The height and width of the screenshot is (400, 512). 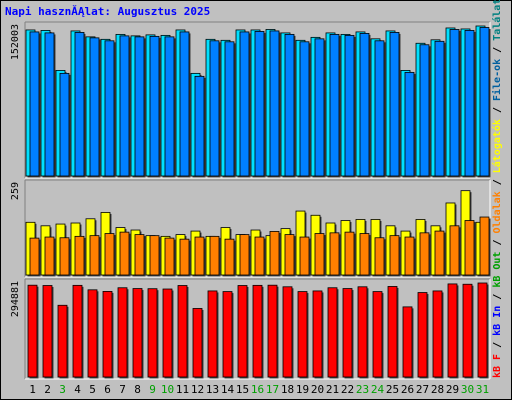 What do you see at coordinates (167, 389) in the screenshot?
I see `x-tick-label-day-10: 10` at bounding box center [167, 389].